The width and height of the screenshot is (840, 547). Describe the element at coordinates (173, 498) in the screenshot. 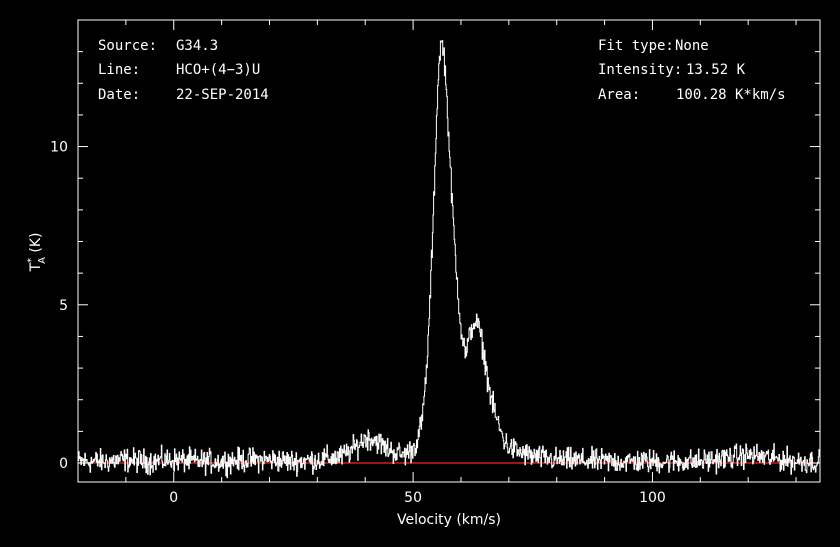

I see `x-tick-label: 0` at that location.